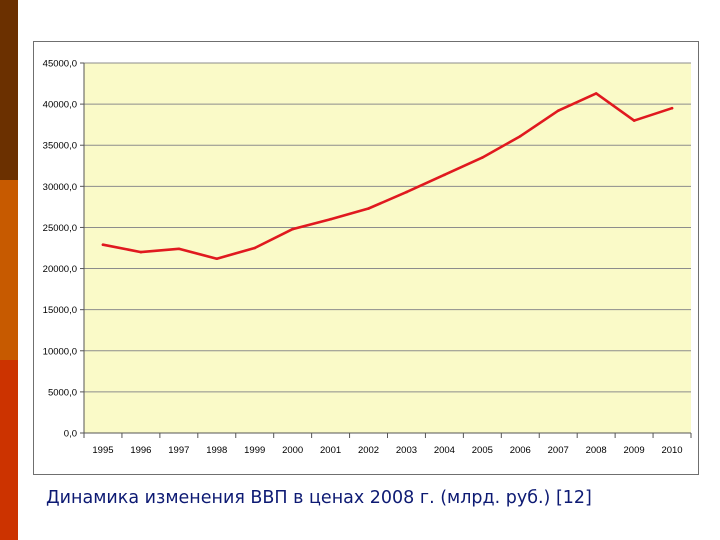  Describe the element at coordinates (60, 146) in the screenshot. I see `y-tick-label: 35000,0` at that location.